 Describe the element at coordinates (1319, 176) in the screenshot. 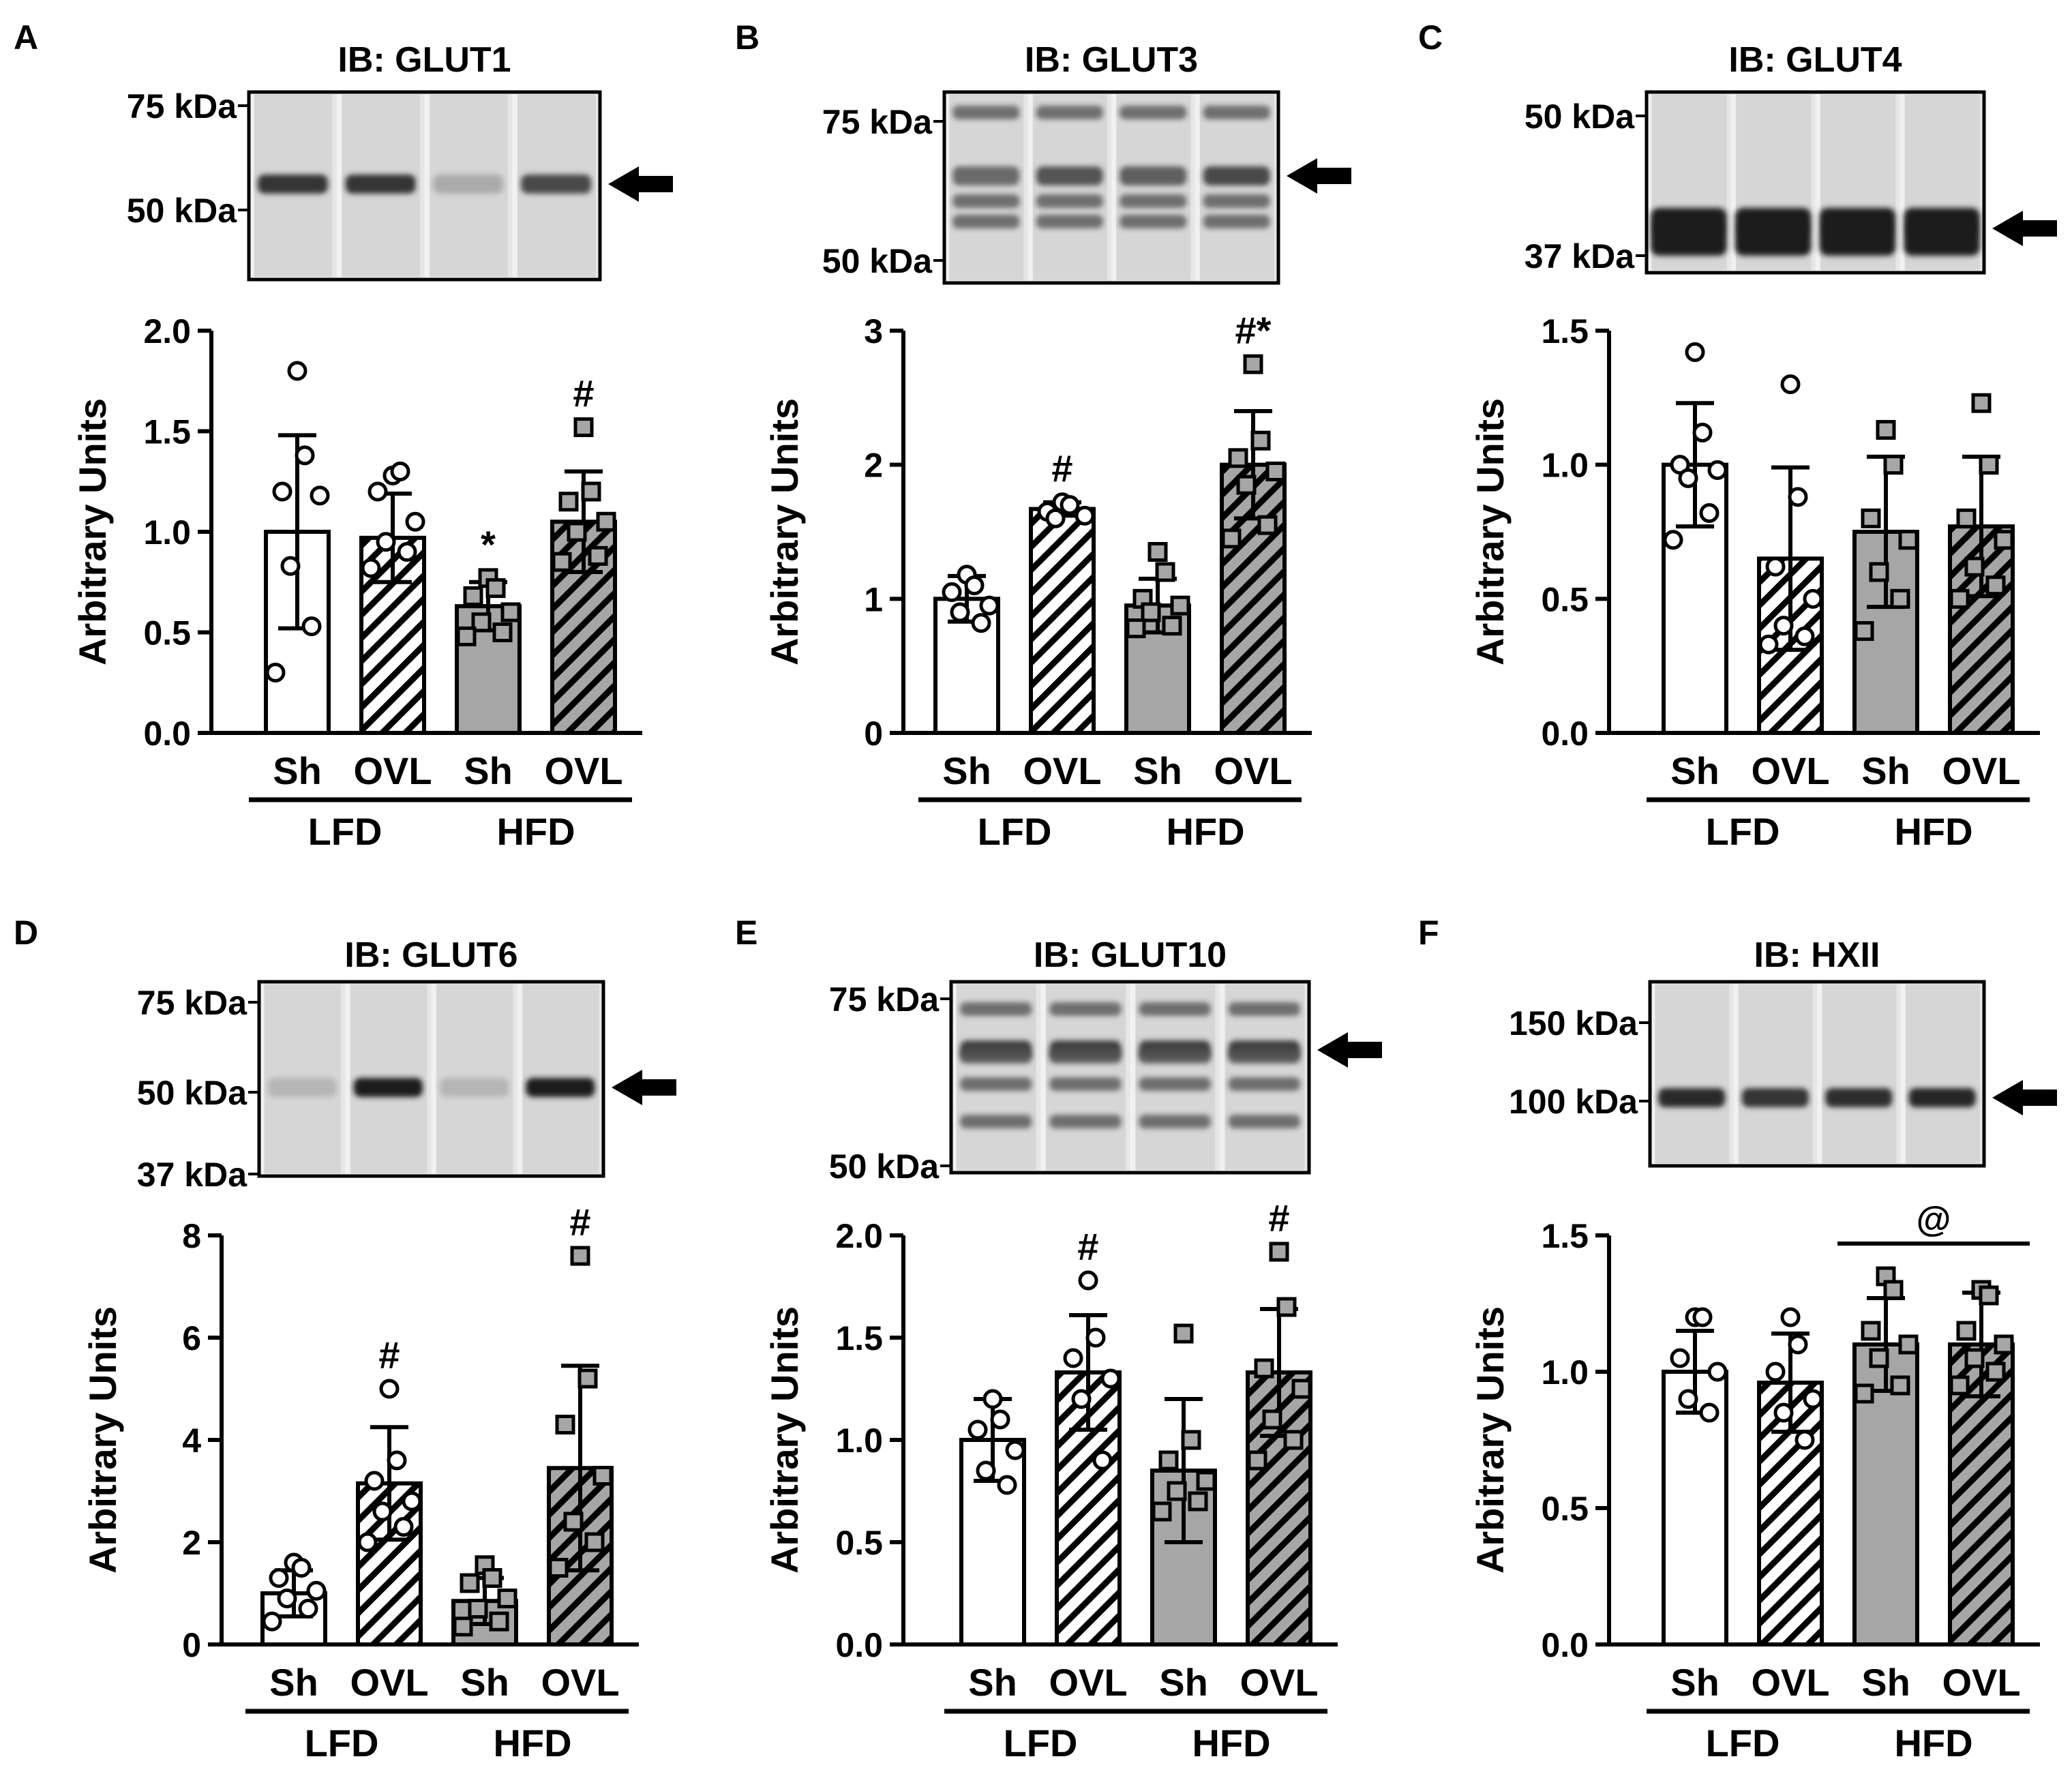

I see `band-arrow-icon` at that location.